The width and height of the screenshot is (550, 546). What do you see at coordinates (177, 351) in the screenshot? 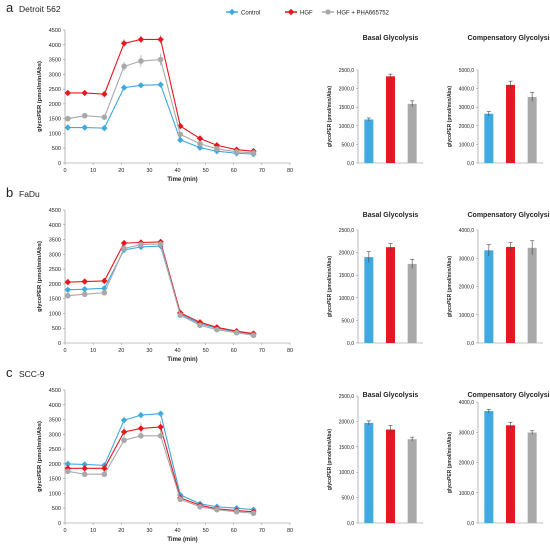
I see `line-x-tick-label: 40` at bounding box center [177, 351].